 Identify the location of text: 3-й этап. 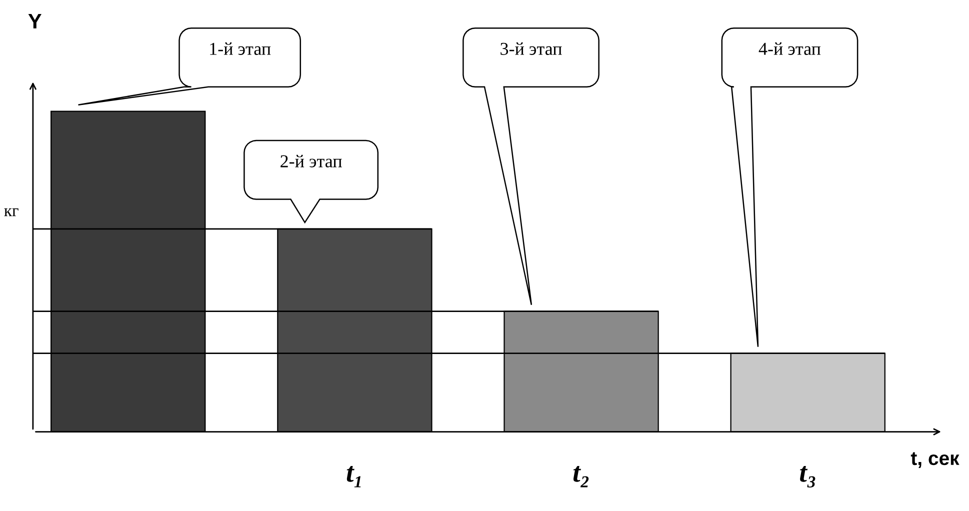
(531, 48).